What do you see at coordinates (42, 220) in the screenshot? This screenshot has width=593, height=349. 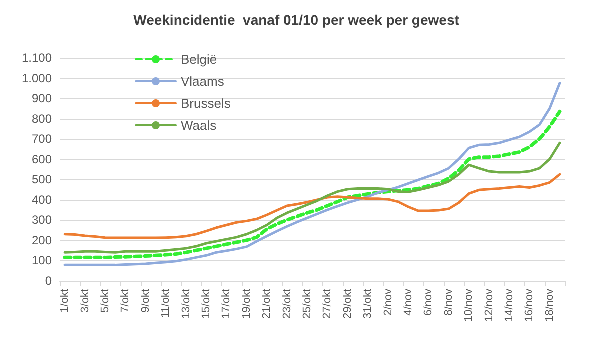 I see `y-tick-label: 300` at bounding box center [42, 220].